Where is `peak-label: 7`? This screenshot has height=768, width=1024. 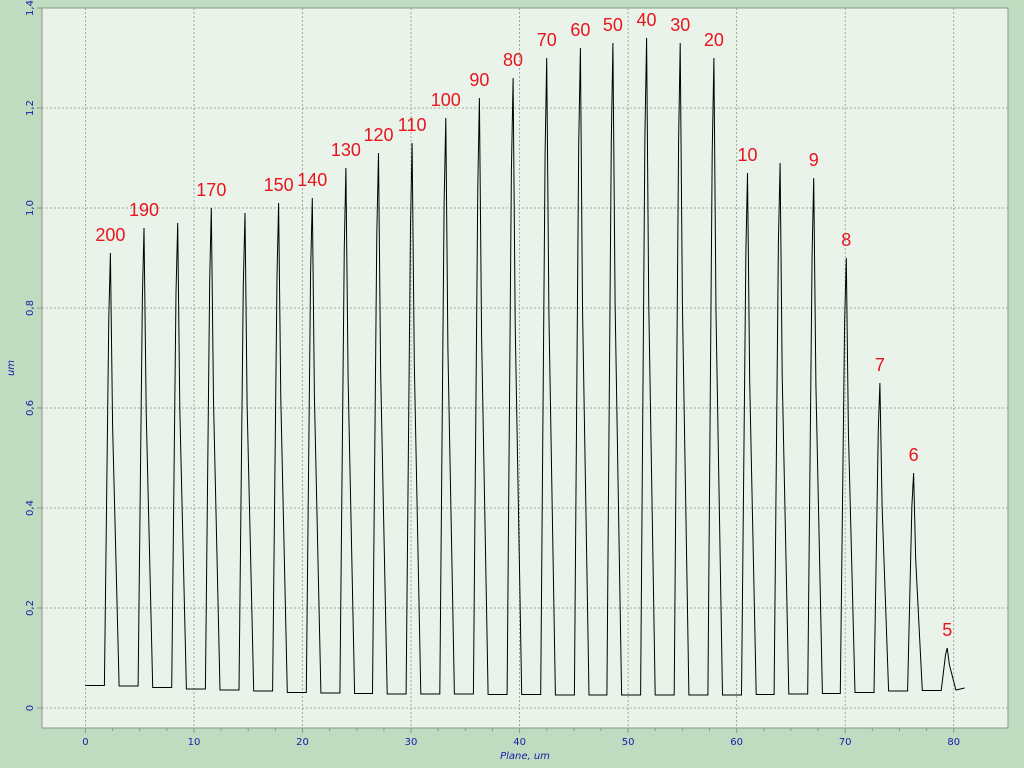
peak-label: 7 is located at coordinates (880, 365).